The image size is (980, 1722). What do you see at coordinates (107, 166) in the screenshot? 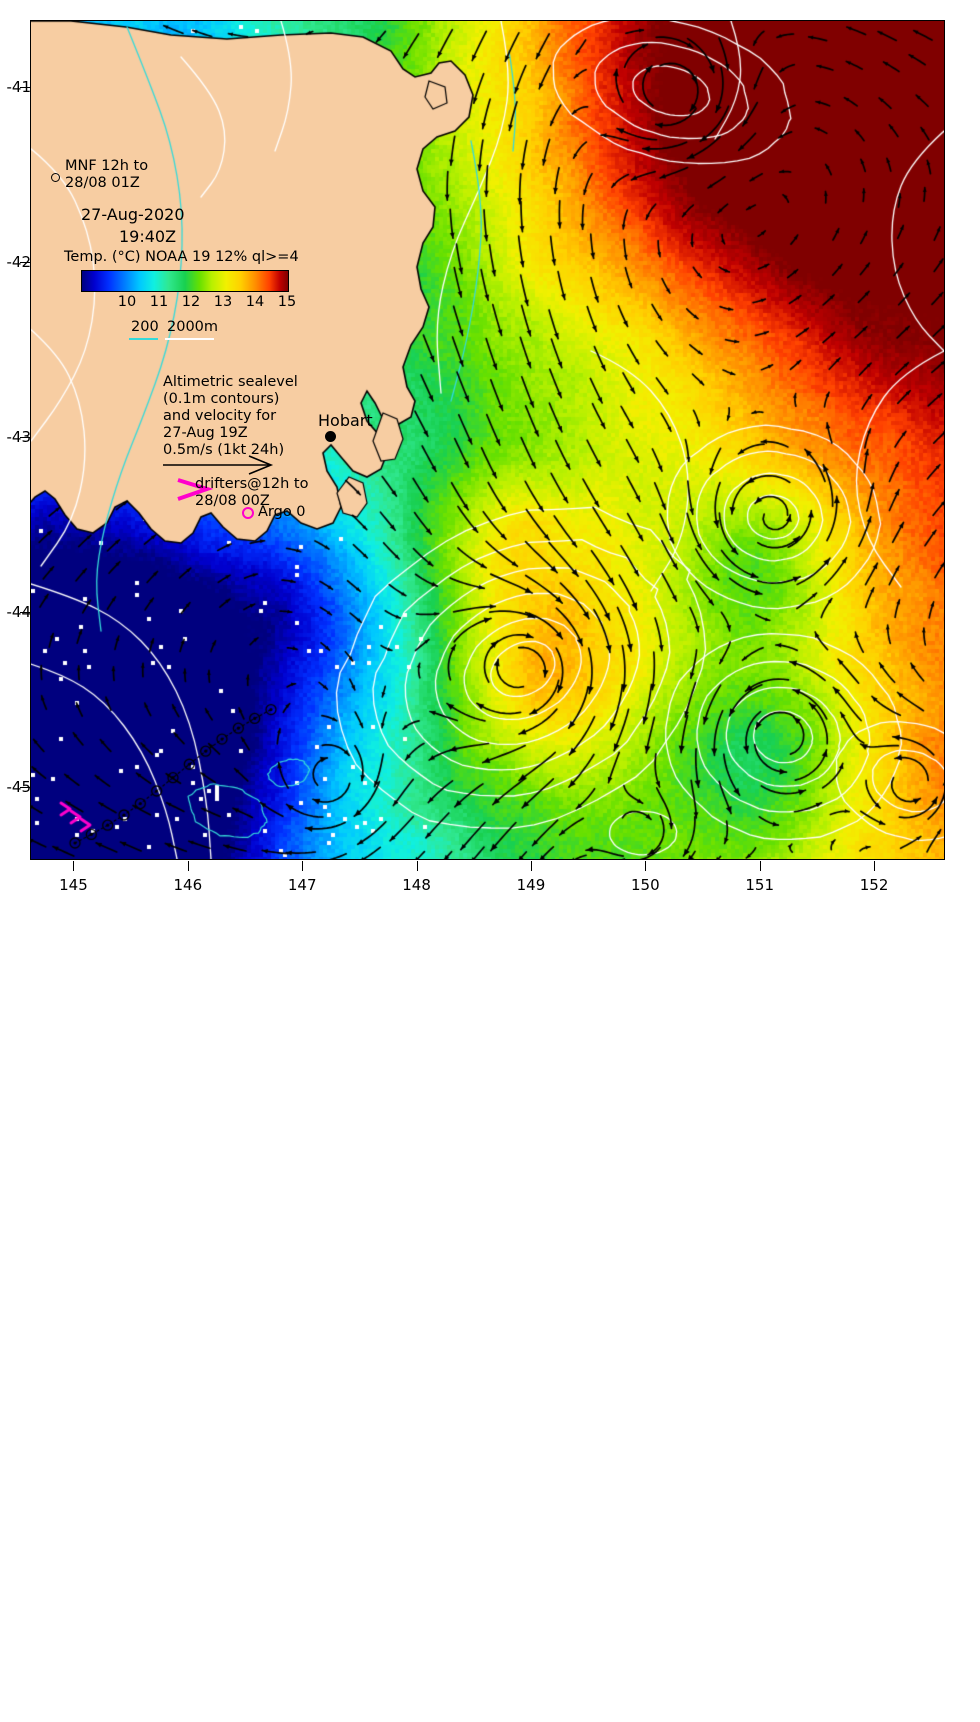
I see `mnf-label-line1: MNF 12h to` at bounding box center [107, 166].